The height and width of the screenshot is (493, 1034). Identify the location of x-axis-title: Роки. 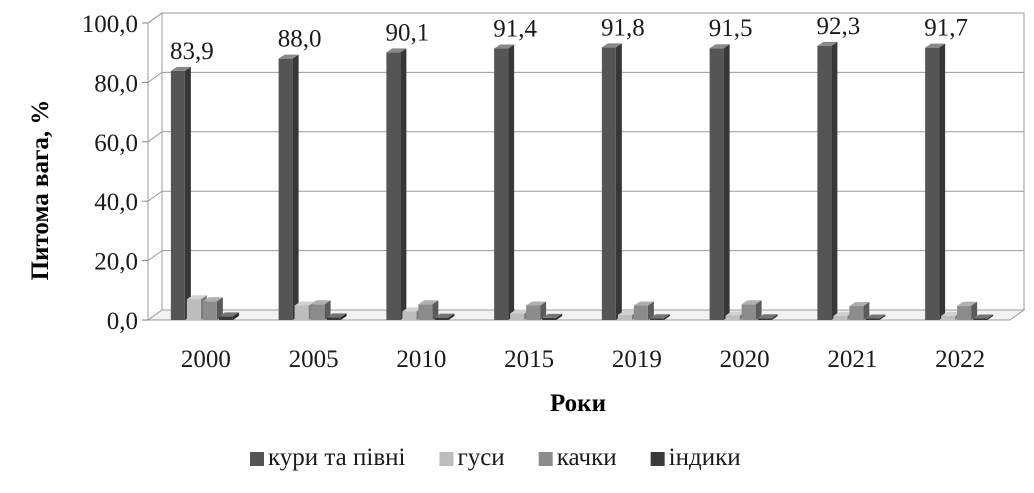
(578, 403).